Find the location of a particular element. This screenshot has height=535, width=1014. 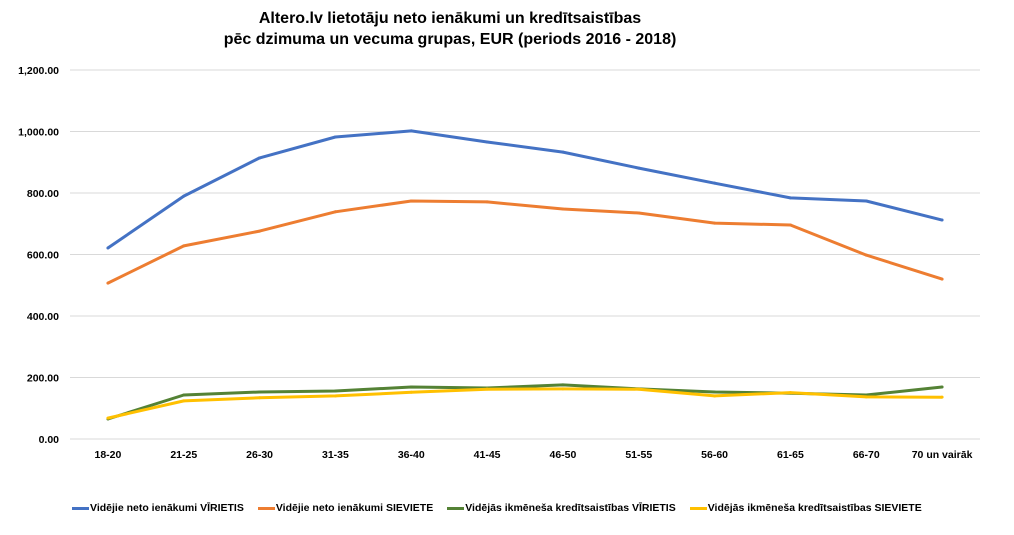

x-tick-label: 41-45 is located at coordinates (487, 455).